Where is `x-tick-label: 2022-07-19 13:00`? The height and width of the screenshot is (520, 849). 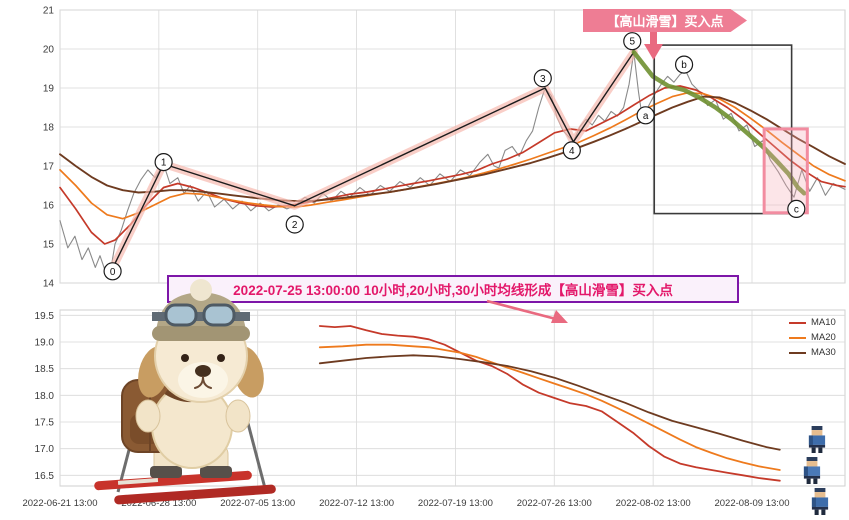
x-tick-label: 2022-07-19 13:00 is located at coordinates (455, 503).